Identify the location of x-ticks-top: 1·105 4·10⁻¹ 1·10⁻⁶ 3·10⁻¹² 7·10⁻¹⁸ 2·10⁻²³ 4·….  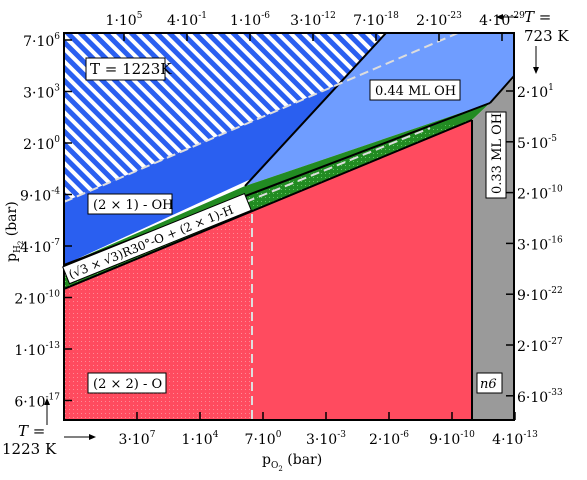
(315, 26).